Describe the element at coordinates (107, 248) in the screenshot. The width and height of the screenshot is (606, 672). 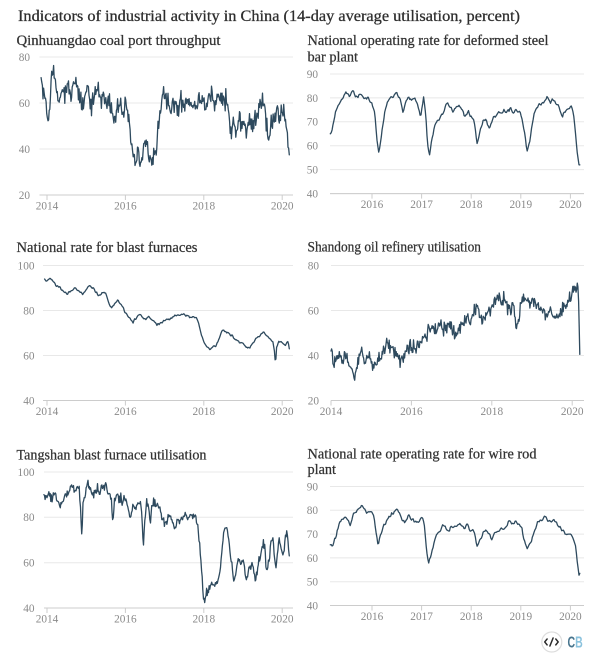
I see `svg-text:National rate for blast furnac: National rate for blast furnaces` at that location.